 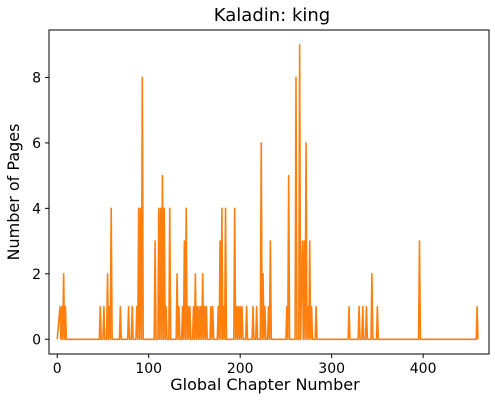 I want to click on x-tick-label: 400, so click(x=423, y=369).